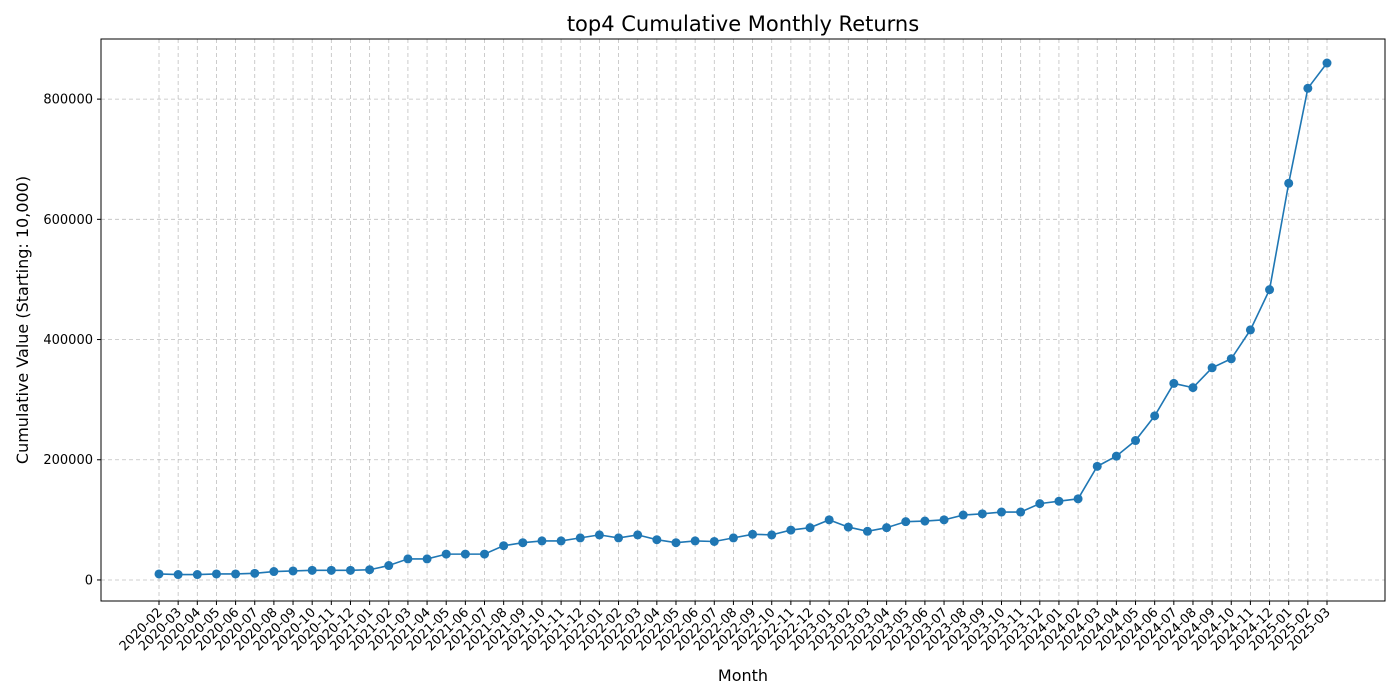  I want to click on y-tick-label: 0, so click(89, 580).